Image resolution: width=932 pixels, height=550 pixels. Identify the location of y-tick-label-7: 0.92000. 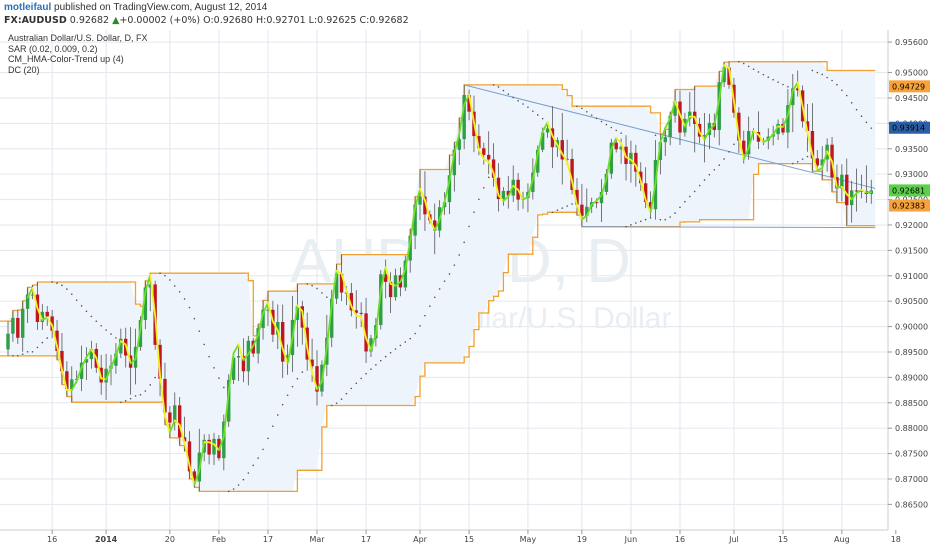
(911, 225).